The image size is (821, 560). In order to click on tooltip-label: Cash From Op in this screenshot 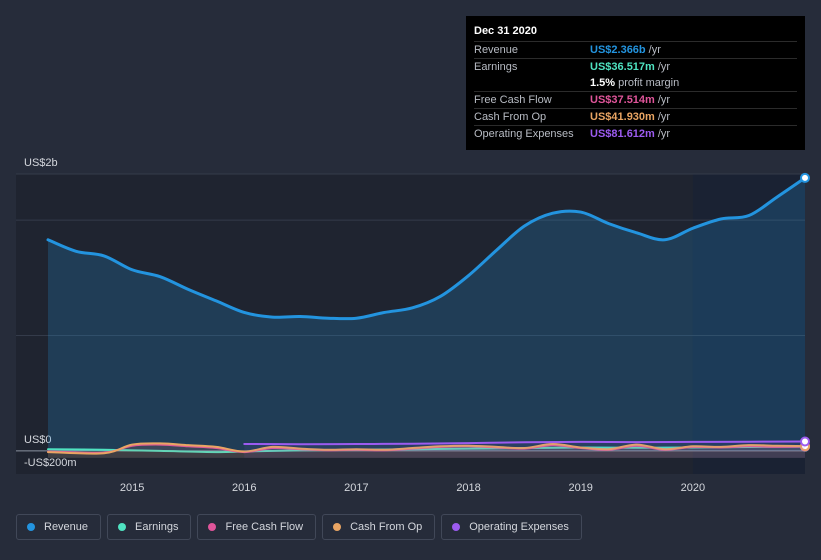, I will do `click(510, 117)`.